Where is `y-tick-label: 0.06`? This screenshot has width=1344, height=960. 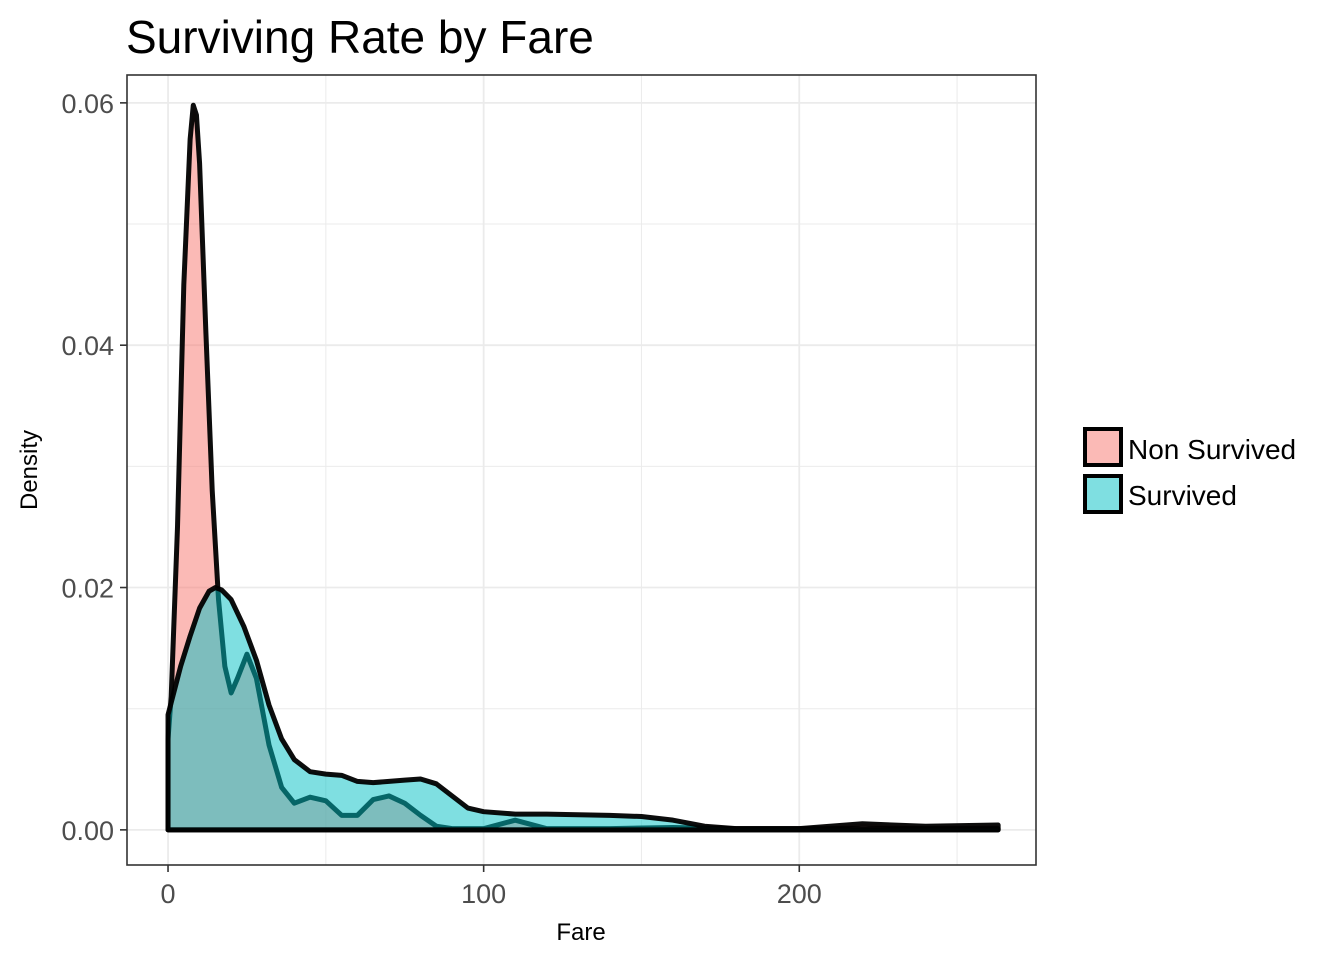
y-tick-label: 0.06 is located at coordinates (87, 104).